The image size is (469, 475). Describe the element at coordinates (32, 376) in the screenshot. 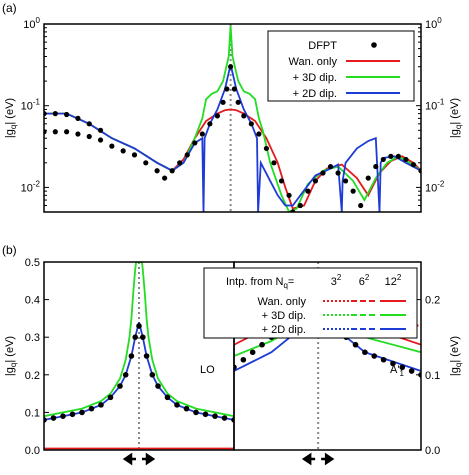

I see `y-tick-label: 0.2` at that location.